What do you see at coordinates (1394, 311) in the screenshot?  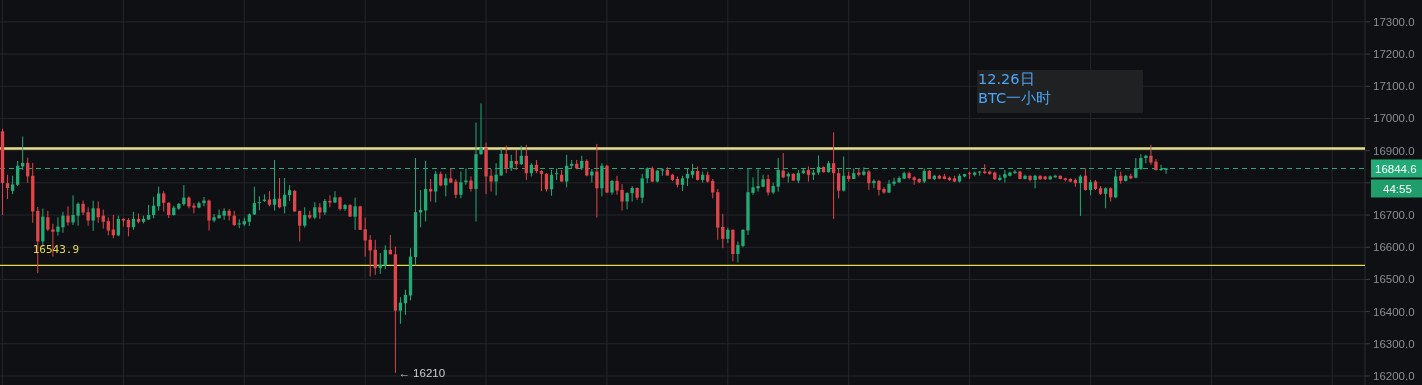 I see `ytick: 16400.0` at bounding box center [1394, 311].